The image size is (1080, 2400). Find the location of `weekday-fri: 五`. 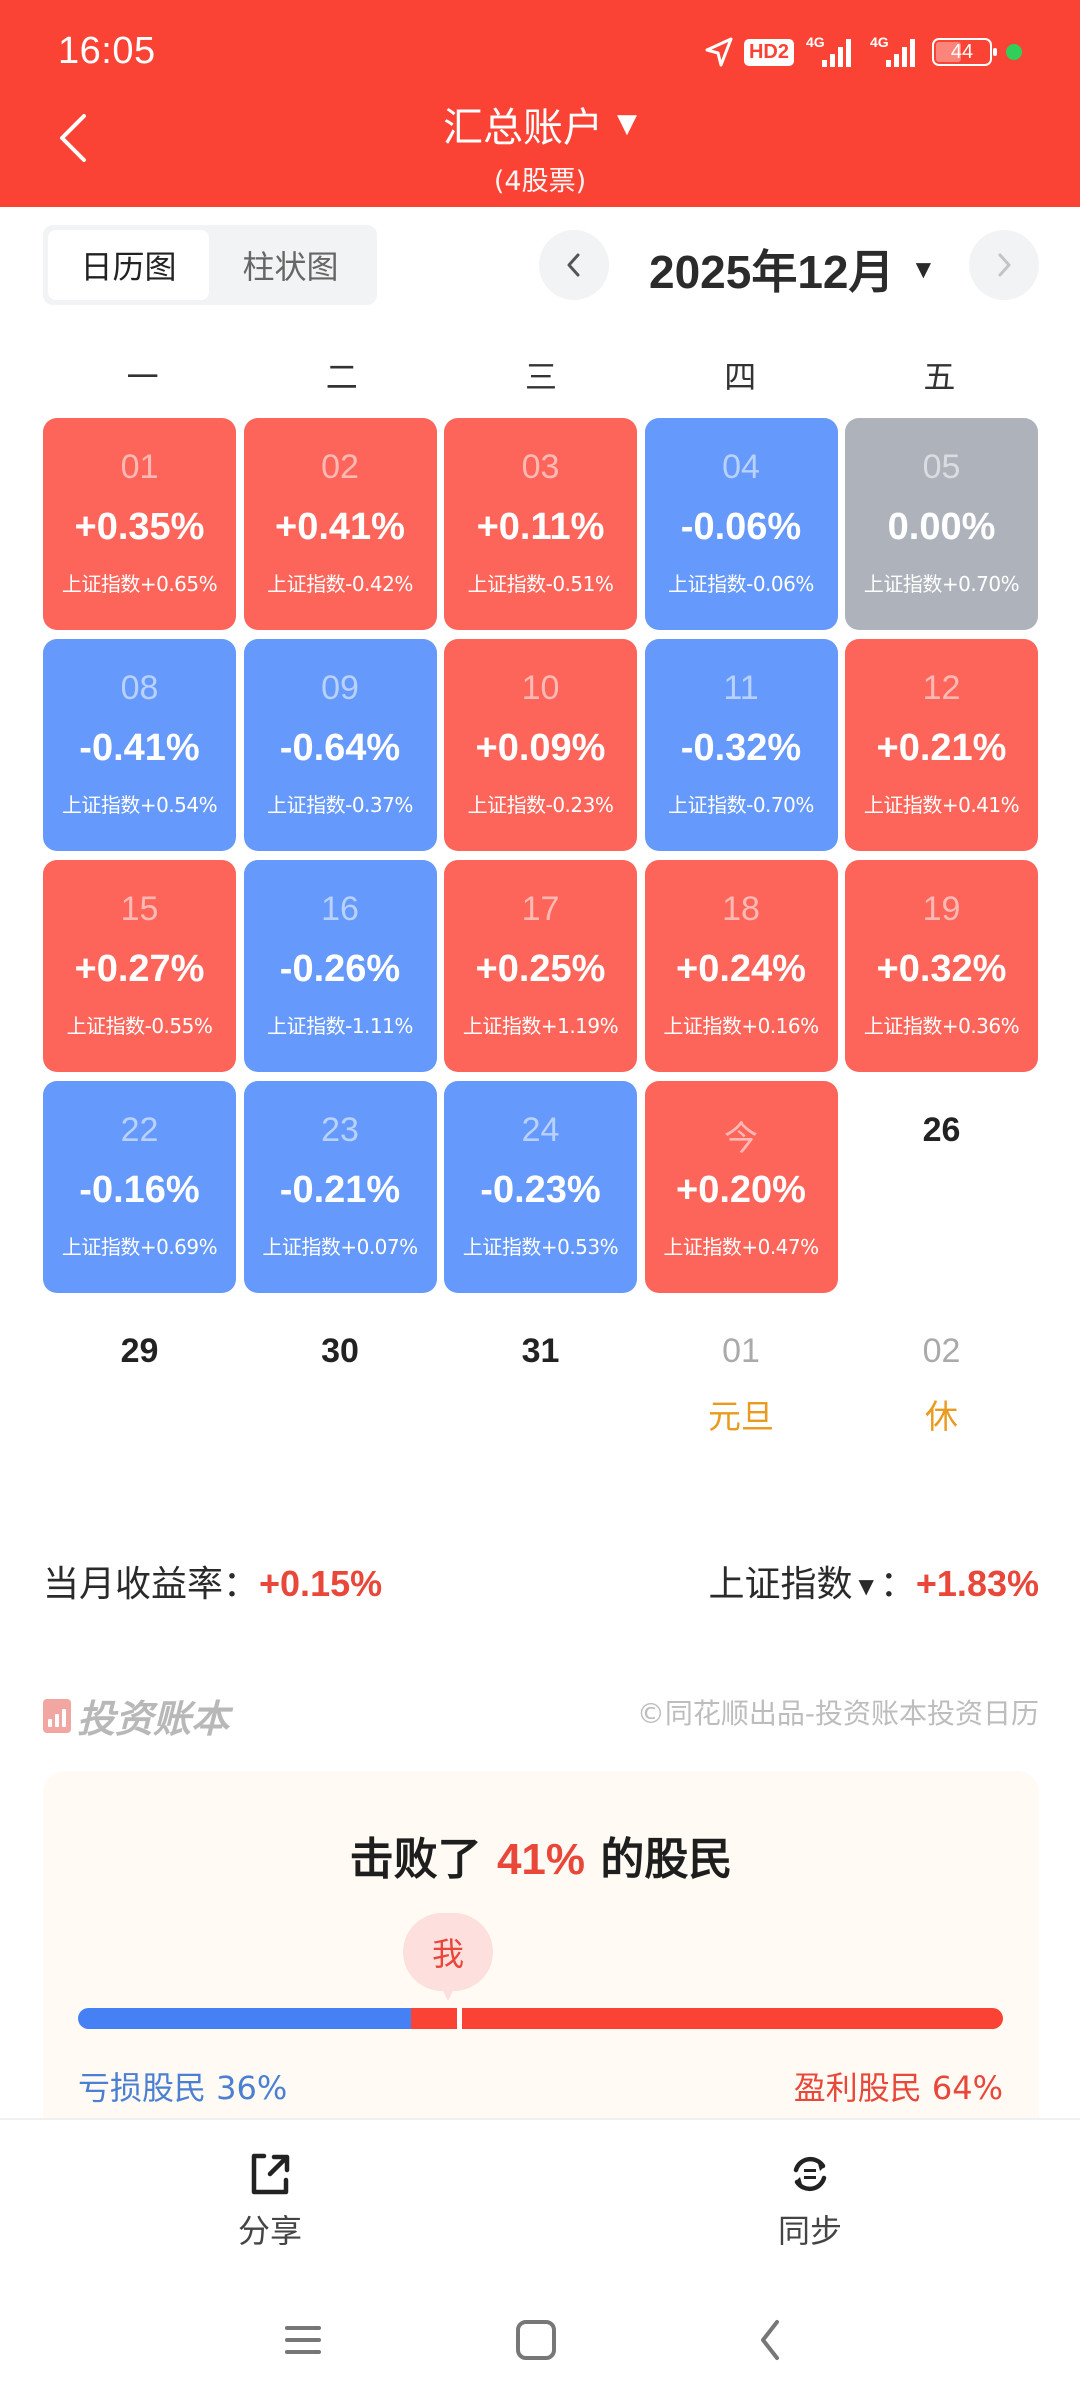

weekday-fri: 五 is located at coordinates (939, 377).